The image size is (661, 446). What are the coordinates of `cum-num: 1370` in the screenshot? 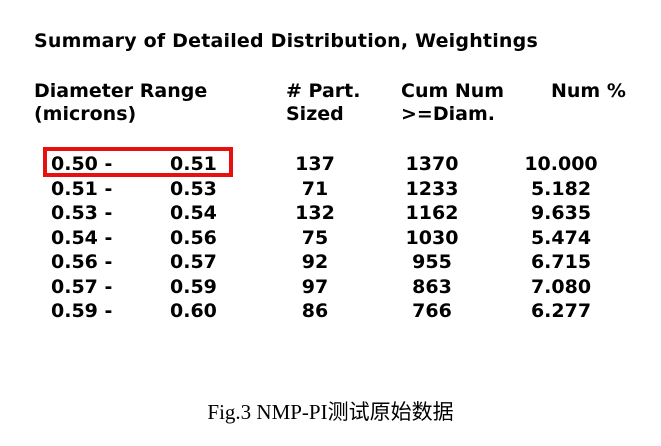 It's located at (432, 164).